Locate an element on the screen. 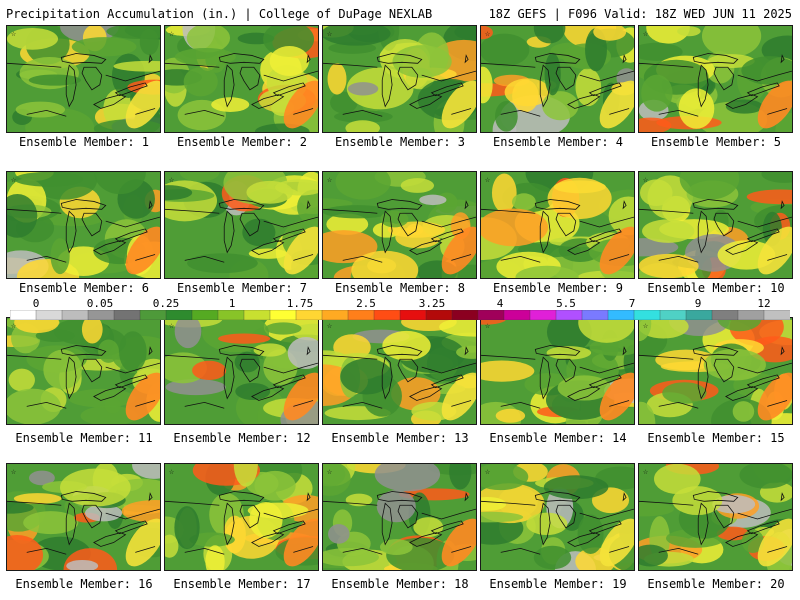 This screenshot has height=600, width=800. colorbar-tick-label: 9 is located at coordinates (698, 303).